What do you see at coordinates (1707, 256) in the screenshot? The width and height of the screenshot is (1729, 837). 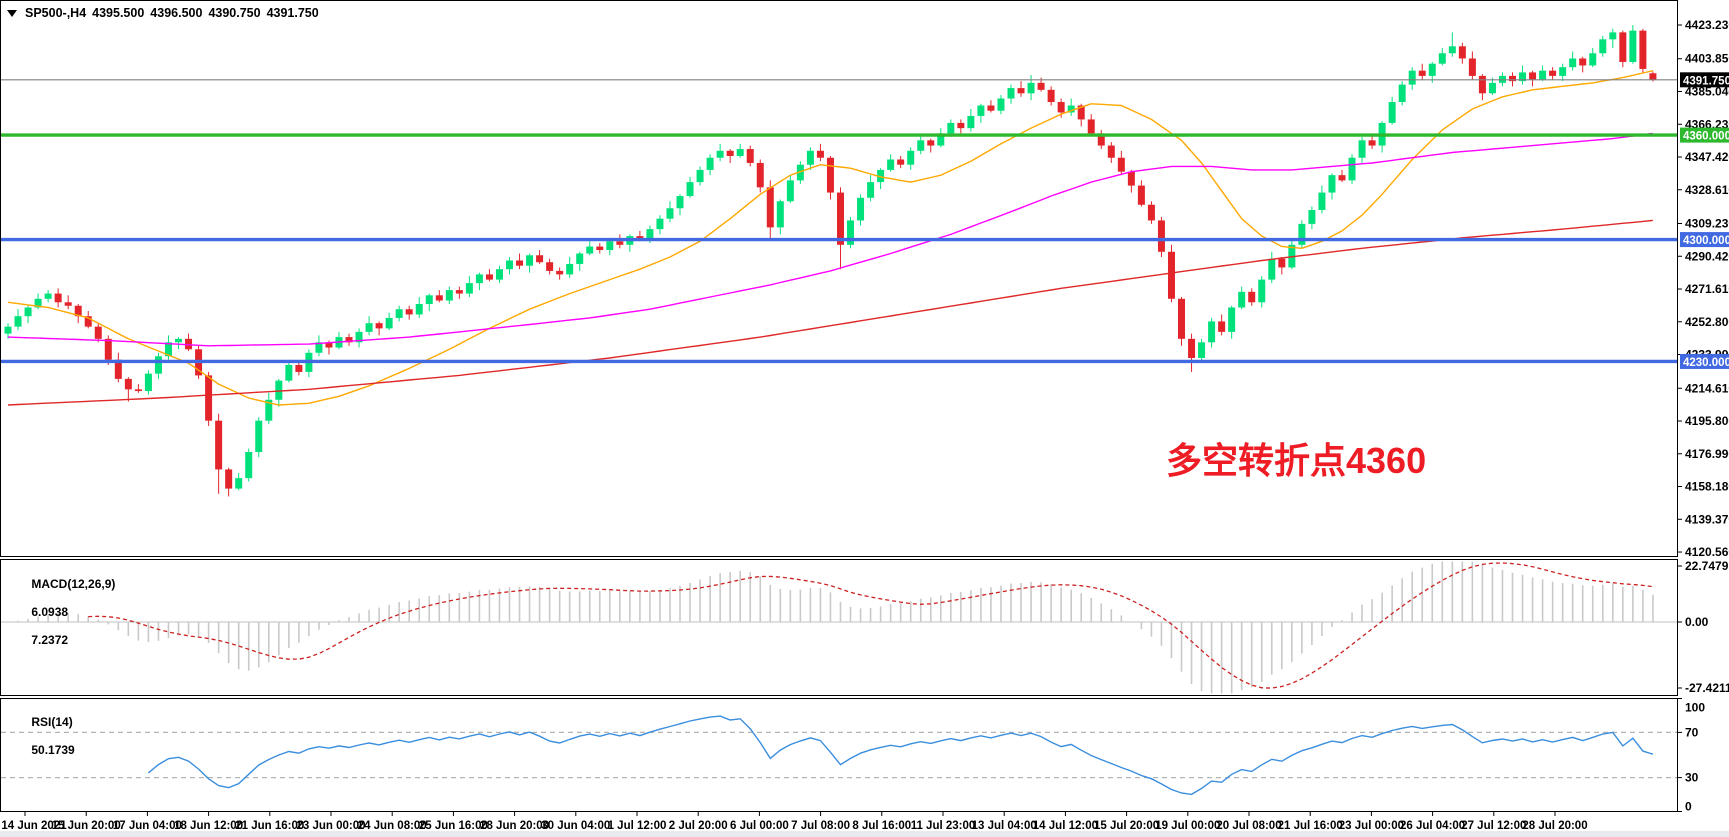 I see `price-axis-label: 4290.420` at bounding box center [1707, 256].